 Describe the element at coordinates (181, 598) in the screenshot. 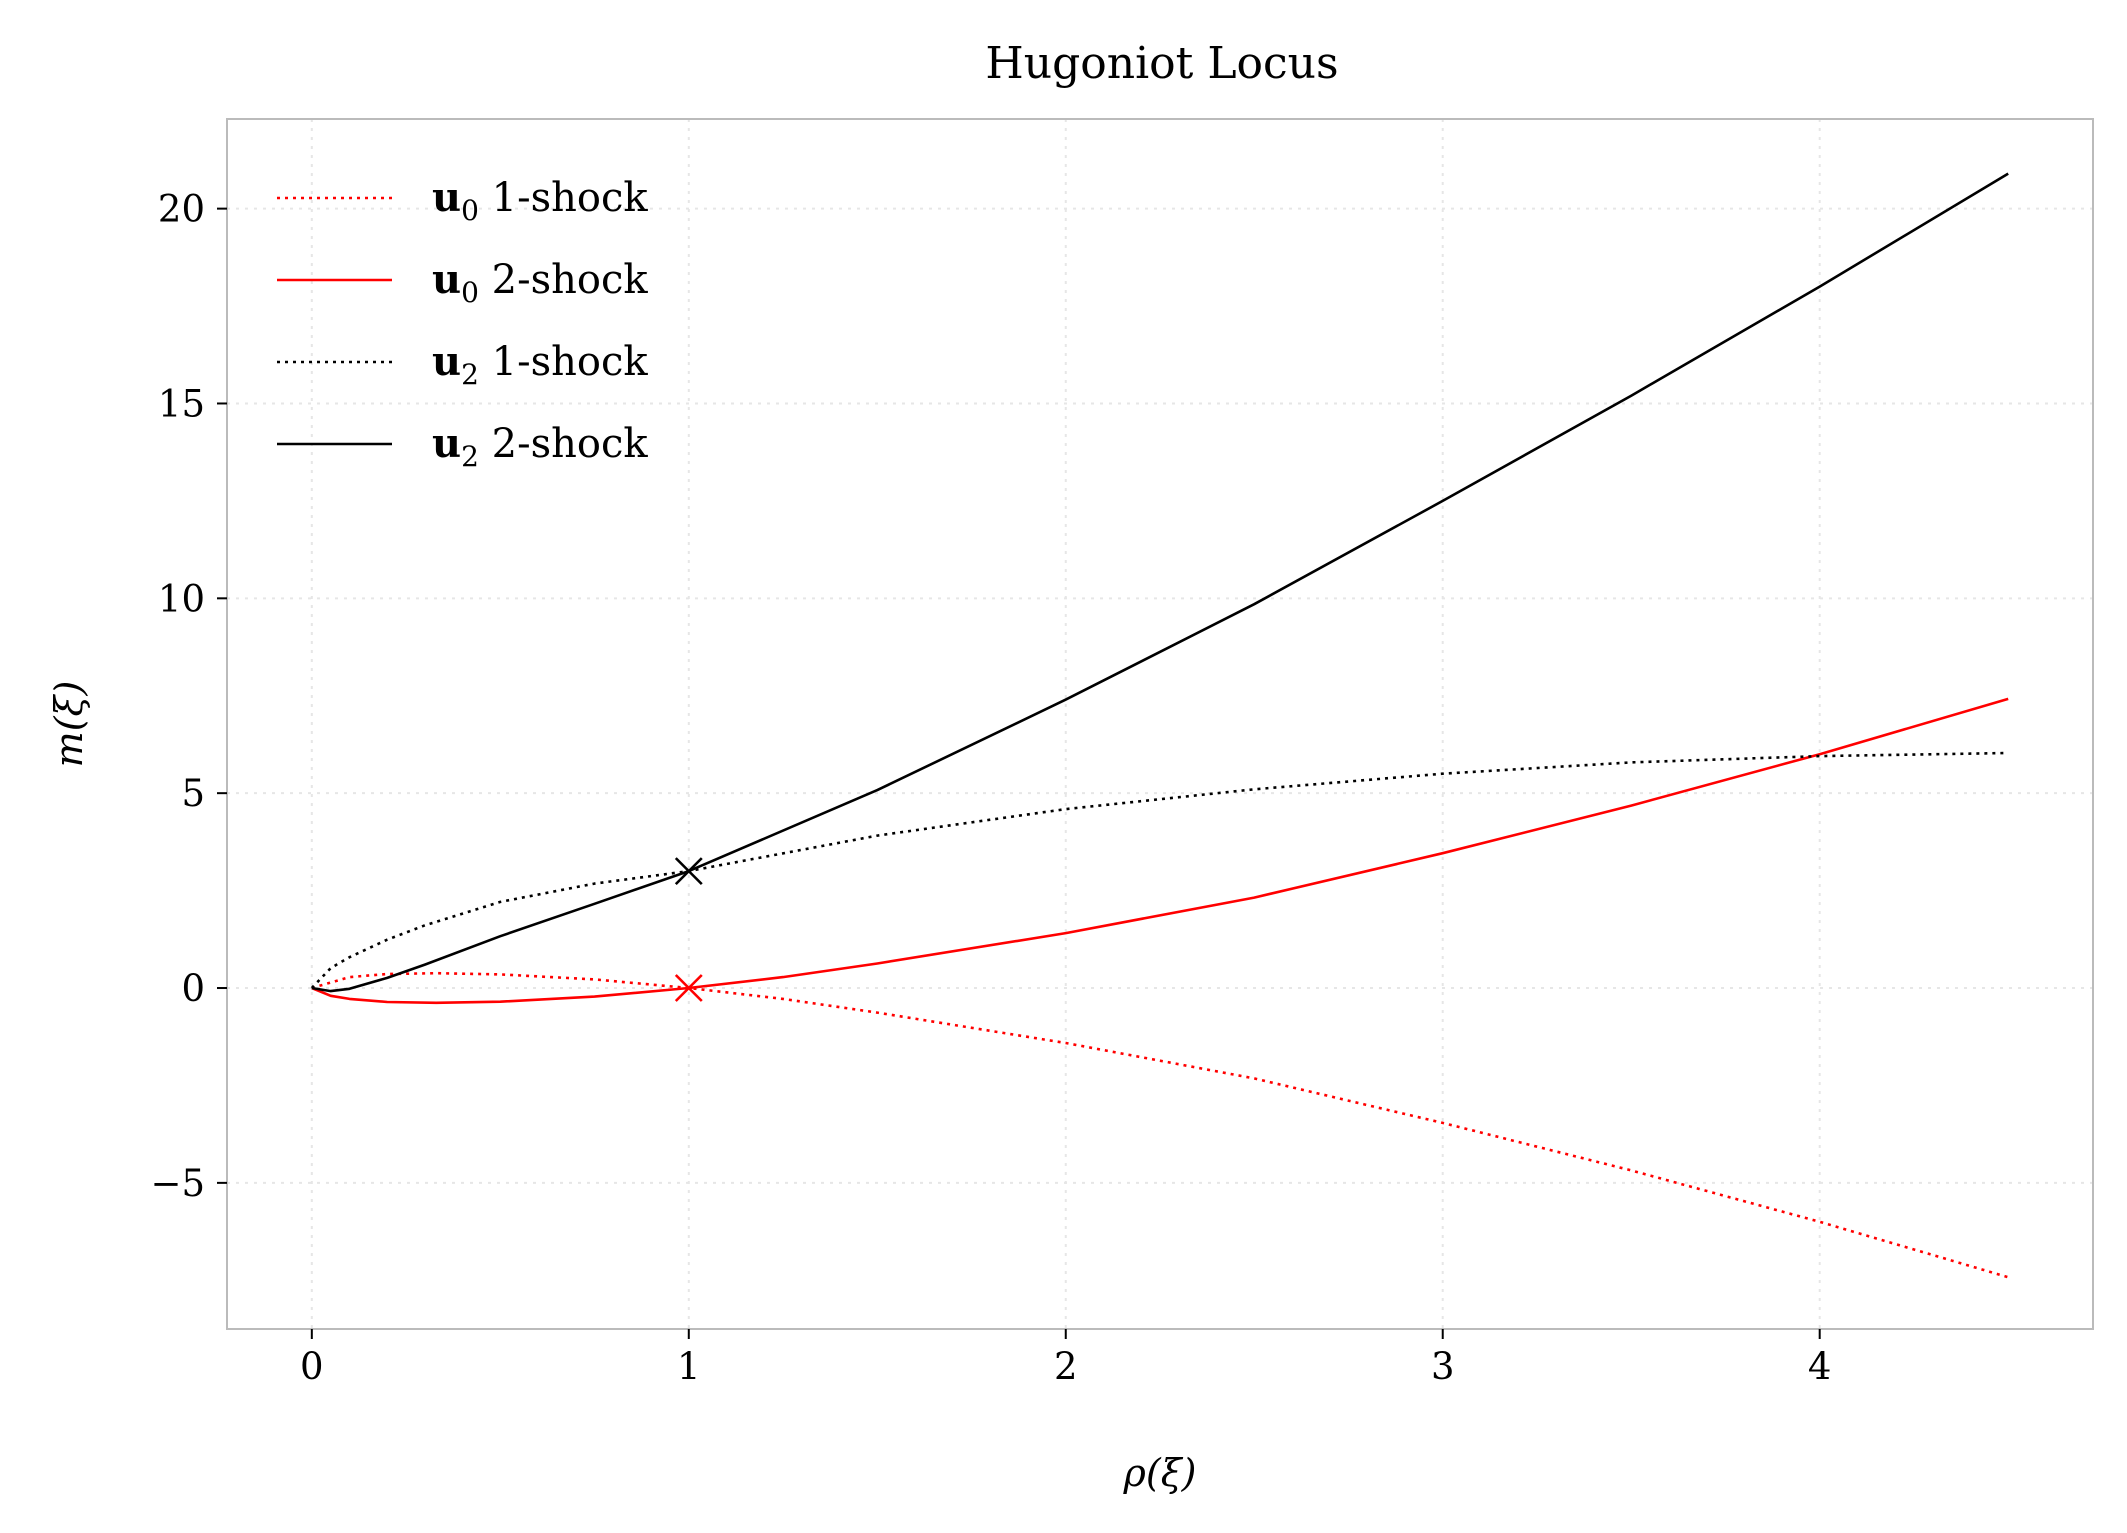

I see `y-tick-label: 10` at that location.